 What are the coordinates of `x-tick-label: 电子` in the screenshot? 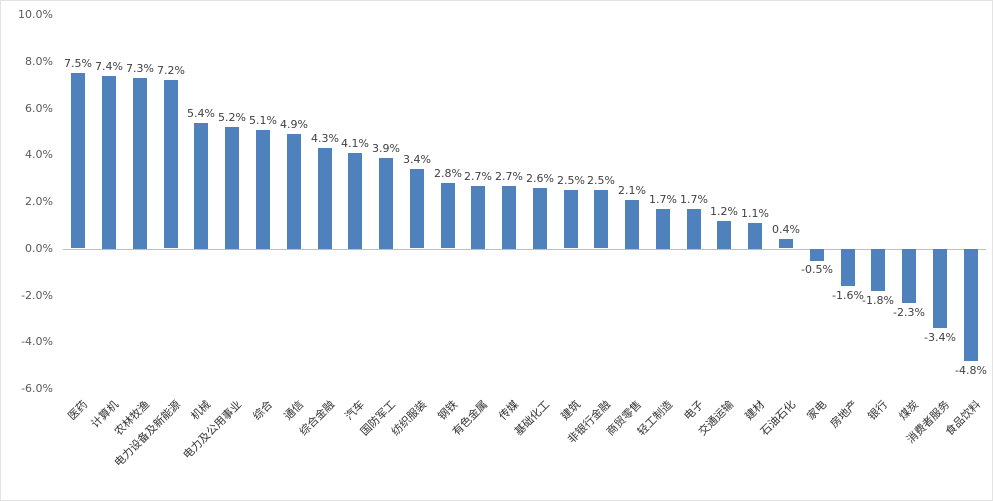 It's located at (694, 410).